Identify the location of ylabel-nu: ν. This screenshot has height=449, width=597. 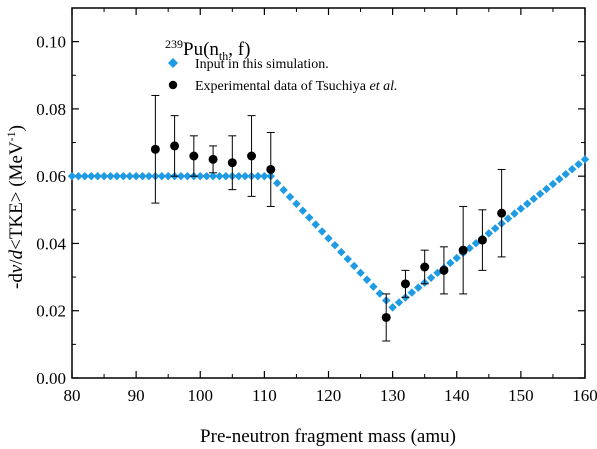
(16, 268).